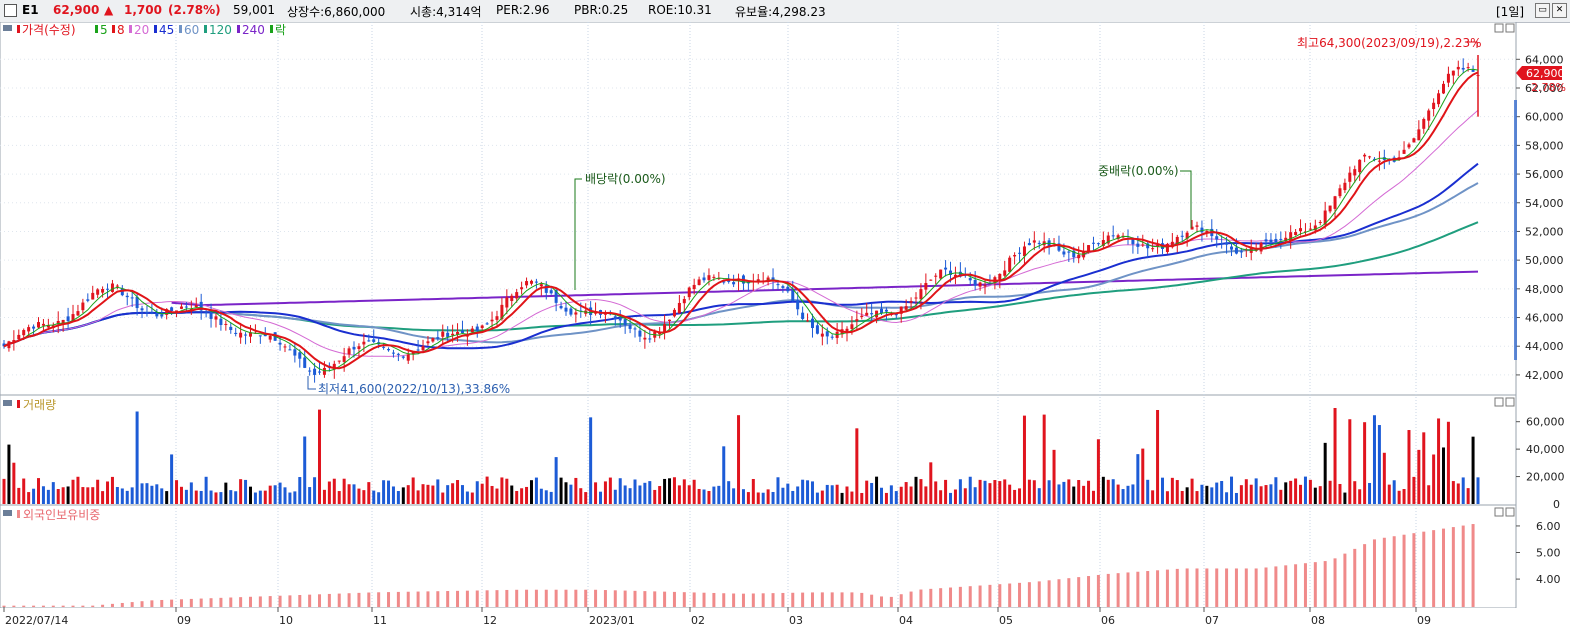 The image size is (1570, 629). What do you see at coordinates (1542, 10) in the screenshot?
I see `minimize-icon: ▭` at bounding box center [1542, 10].